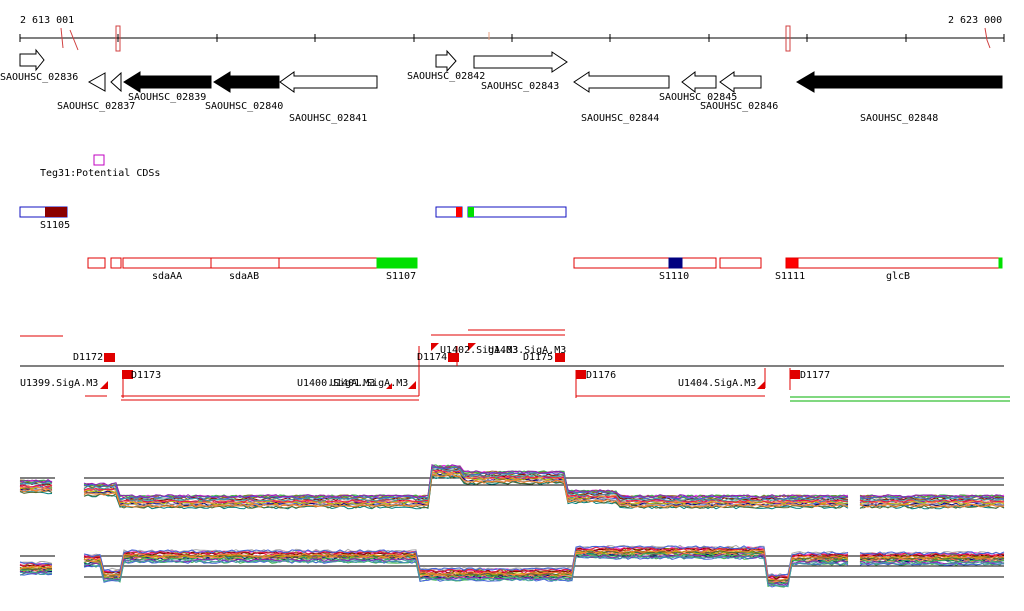  What do you see at coordinates (100, 173) in the screenshot?
I see `teg31-label: Teg31:Potential CDSs` at bounding box center [100, 173].